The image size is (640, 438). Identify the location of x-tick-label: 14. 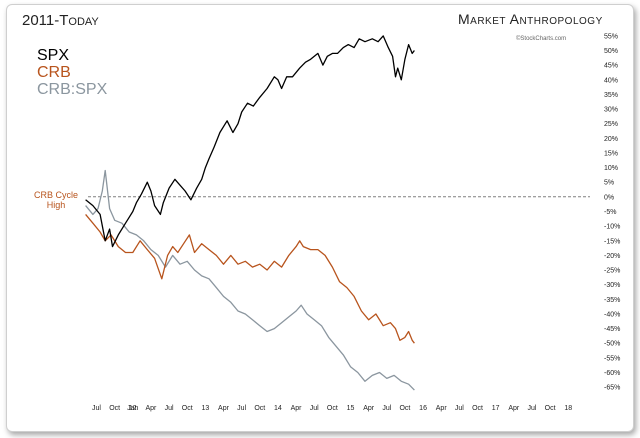
(278, 408).